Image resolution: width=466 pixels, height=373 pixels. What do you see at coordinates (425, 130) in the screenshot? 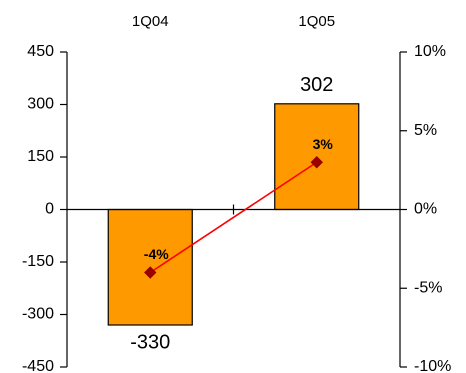
I see `right-axis-tick-label: 5%` at bounding box center [425, 130].